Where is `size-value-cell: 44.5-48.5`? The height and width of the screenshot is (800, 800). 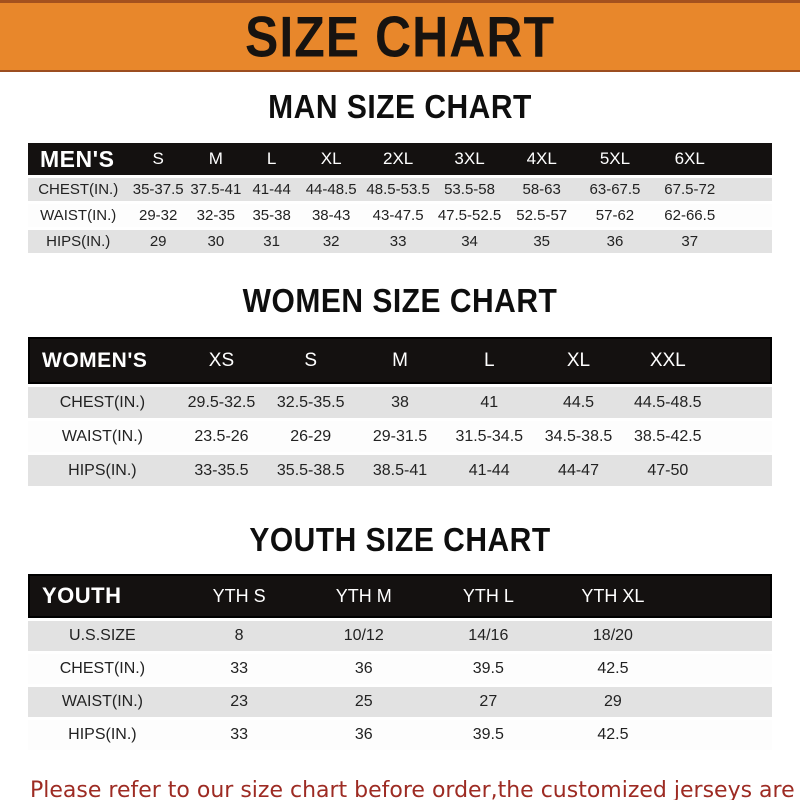 size-value-cell: 44.5-48.5 is located at coordinates (668, 402).